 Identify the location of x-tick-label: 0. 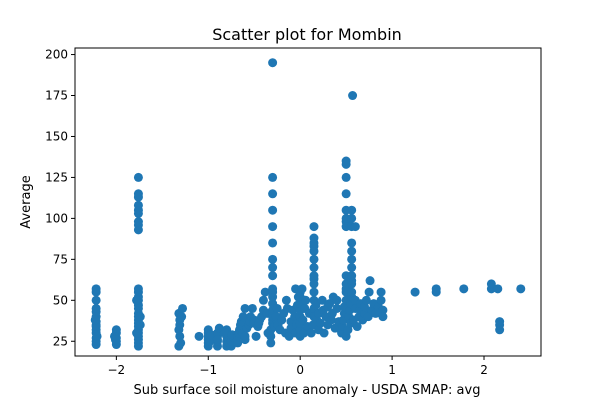
(300, 370).